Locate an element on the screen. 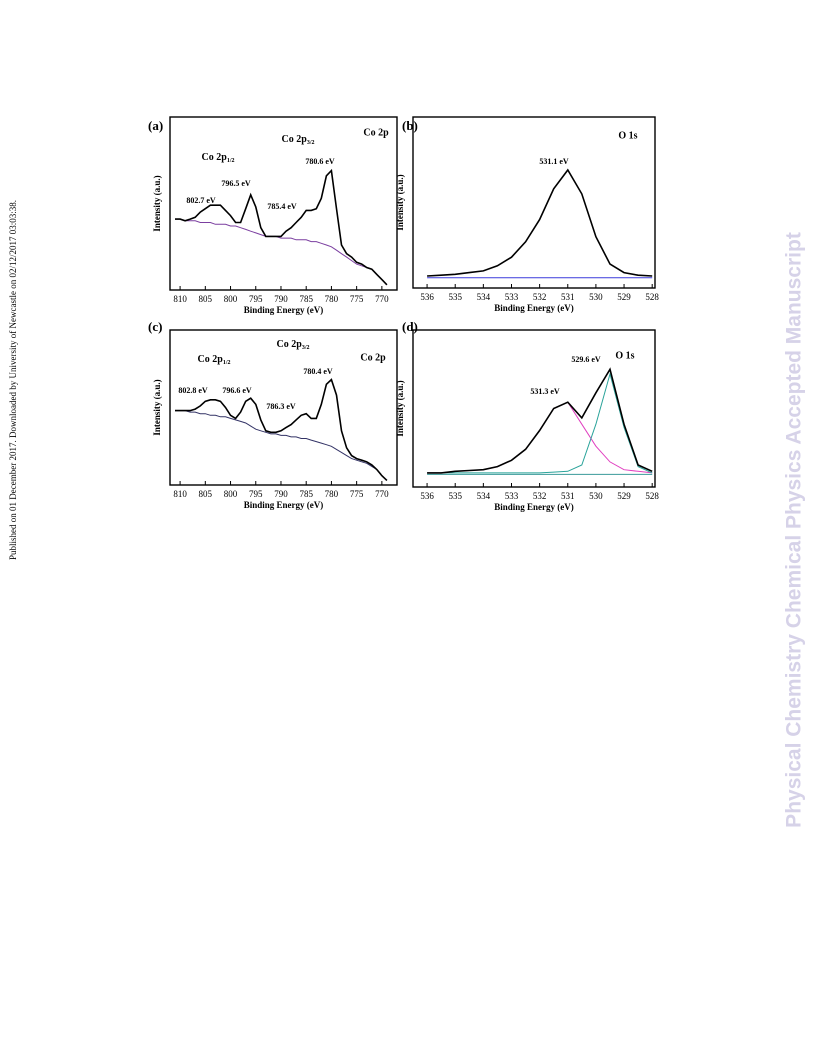 Image resolution: width=816 pixels, height=1056 pixels. label-text: 531.3 eV is located at coordinates (545, 391).